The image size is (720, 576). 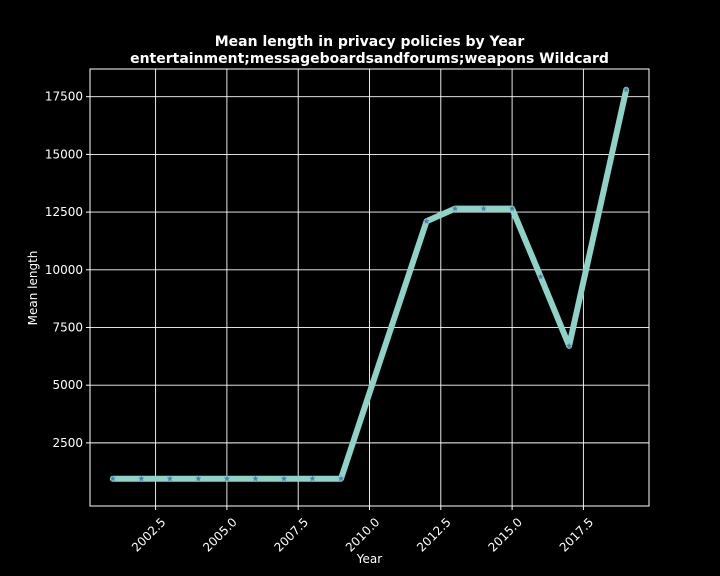 I want to click on y-axis-ticks: 2500 5000 7500 10000 12500 15000 17500, so click(x=67, y=270).